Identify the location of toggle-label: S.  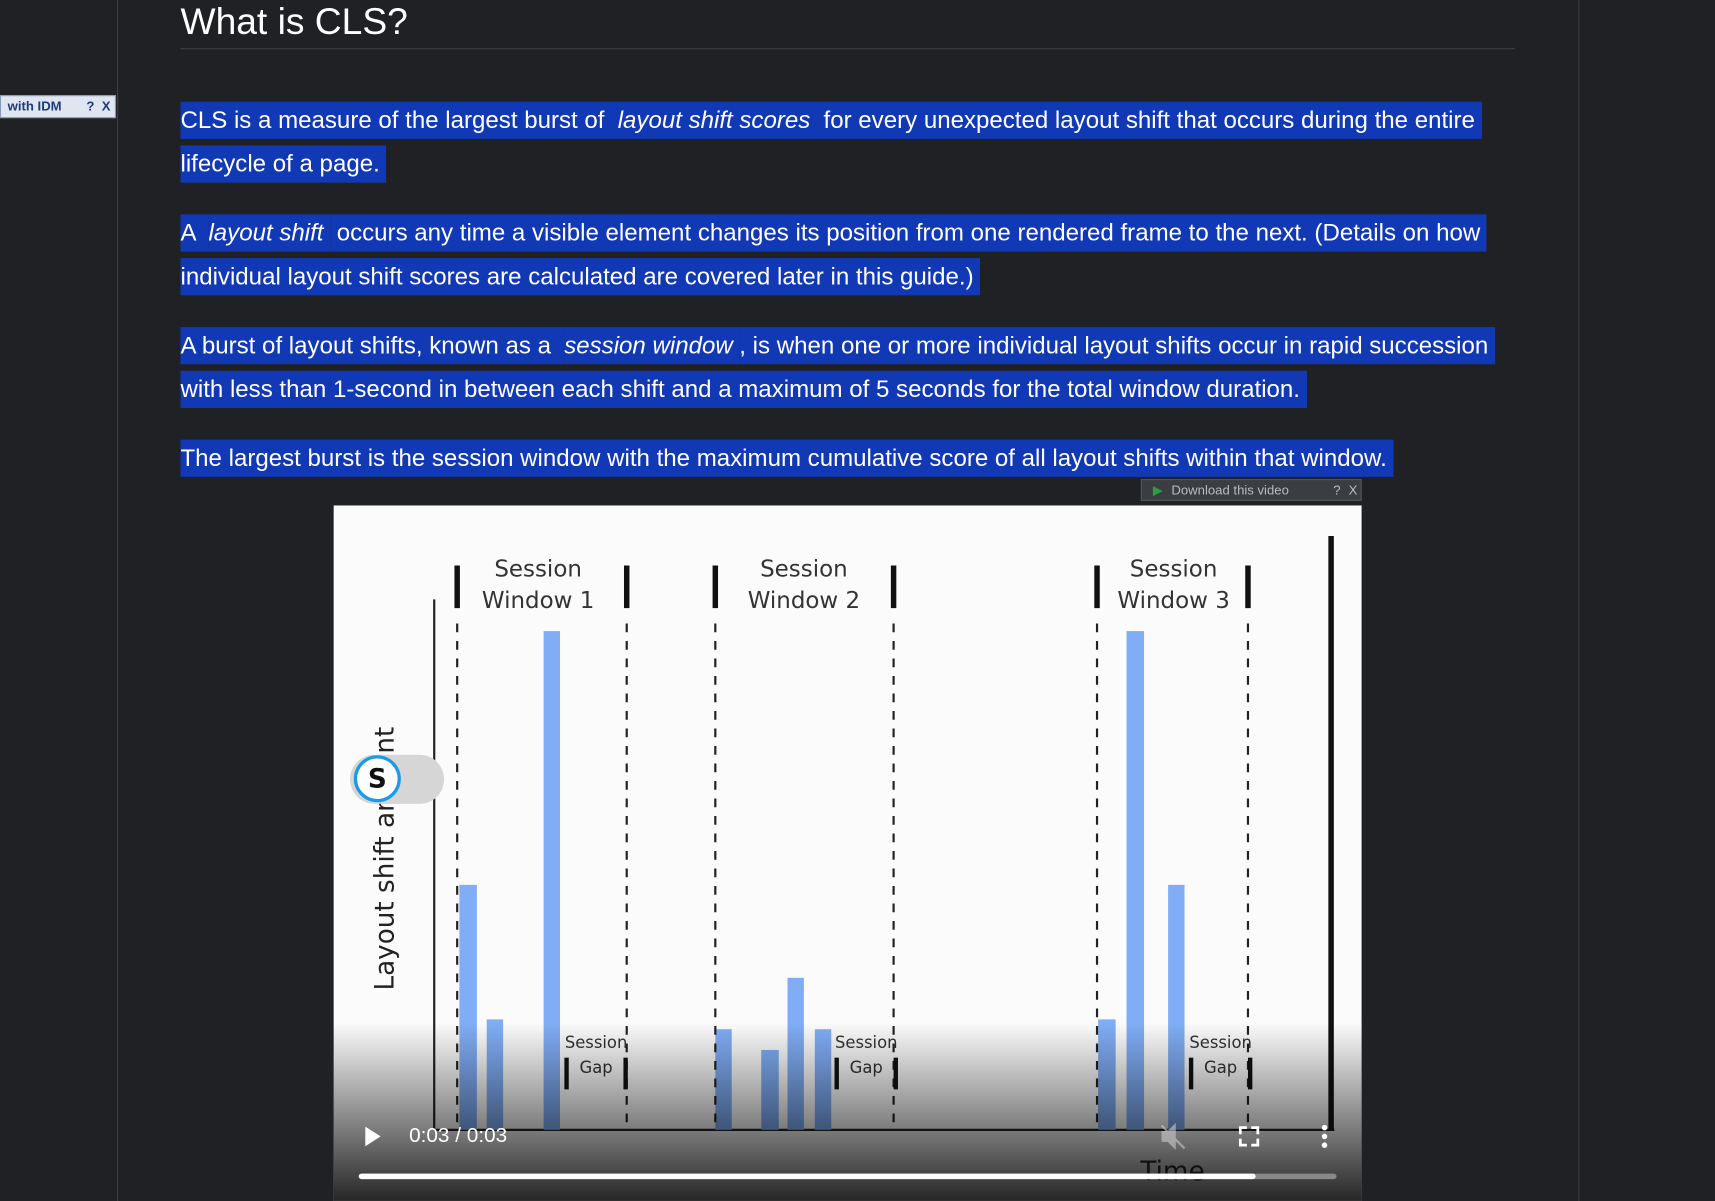
(377, 779).